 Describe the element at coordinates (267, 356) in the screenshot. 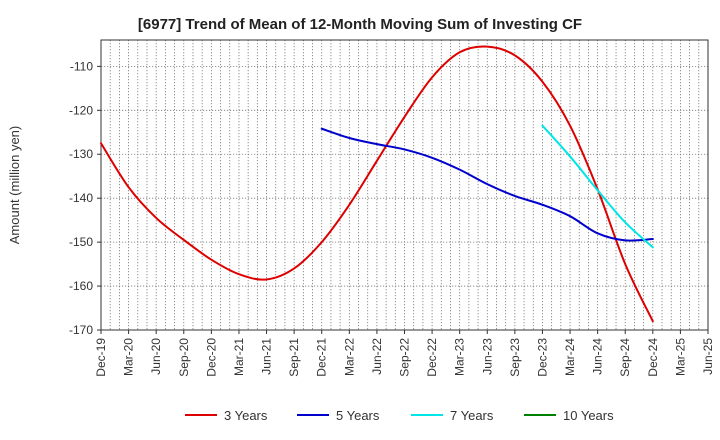

I see `x-tick-label: Jun-21` at that location.